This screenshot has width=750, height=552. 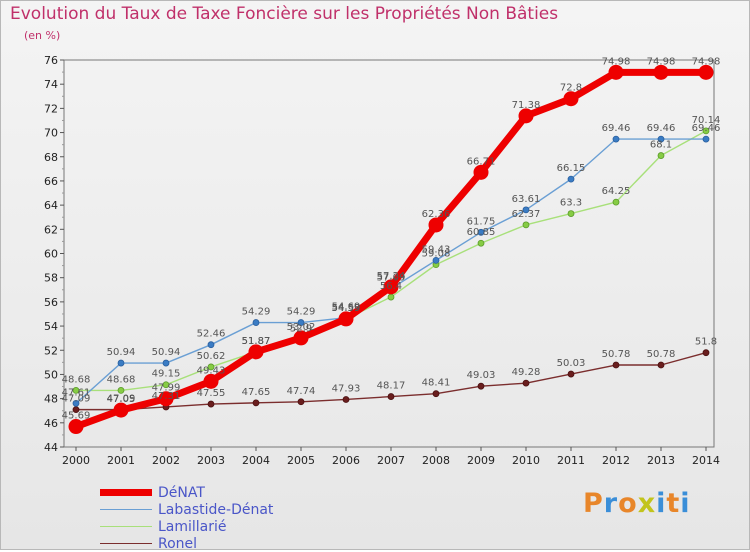 What do you see at coordinates (51, 254) in the screenshot?
I see `y-tick-label: 60` at bounding box center [51, 254].